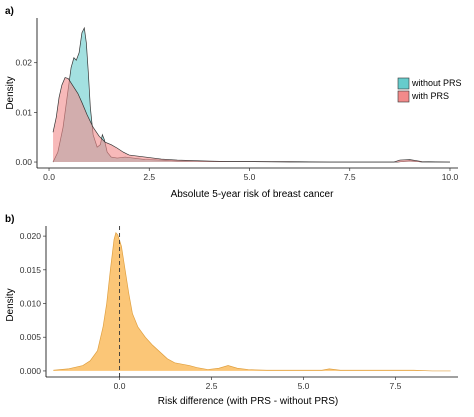  I want to click on panel-a-x-tick-label: 5.0, so click(250, 177).